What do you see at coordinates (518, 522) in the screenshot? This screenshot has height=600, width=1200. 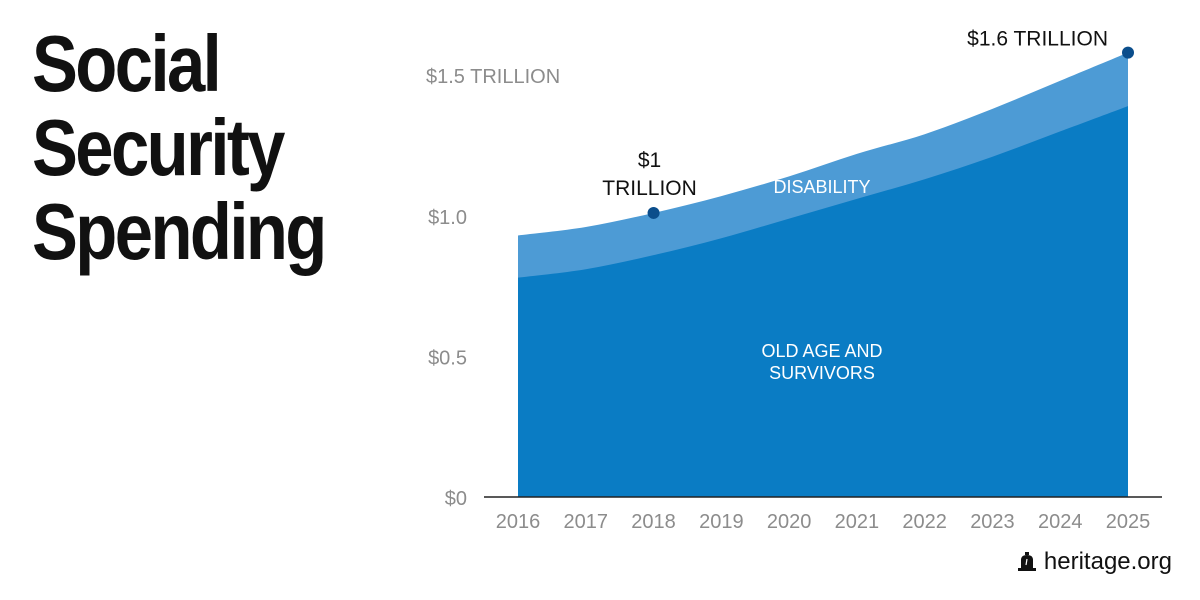 I see `x-tick-label: 2016` at bounding box center [518, 522].